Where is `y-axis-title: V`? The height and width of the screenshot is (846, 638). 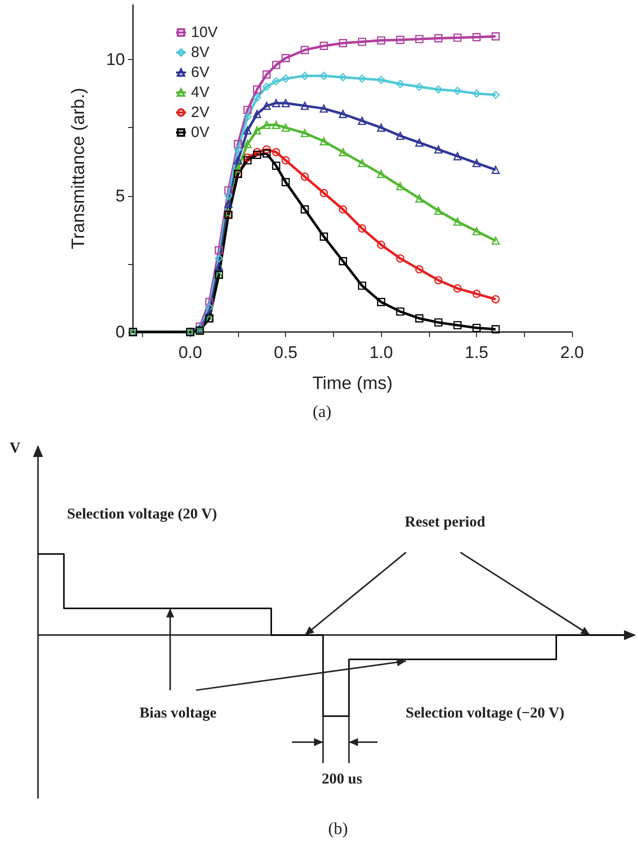
y-axis-title: V is located at coordinates (15, 449).